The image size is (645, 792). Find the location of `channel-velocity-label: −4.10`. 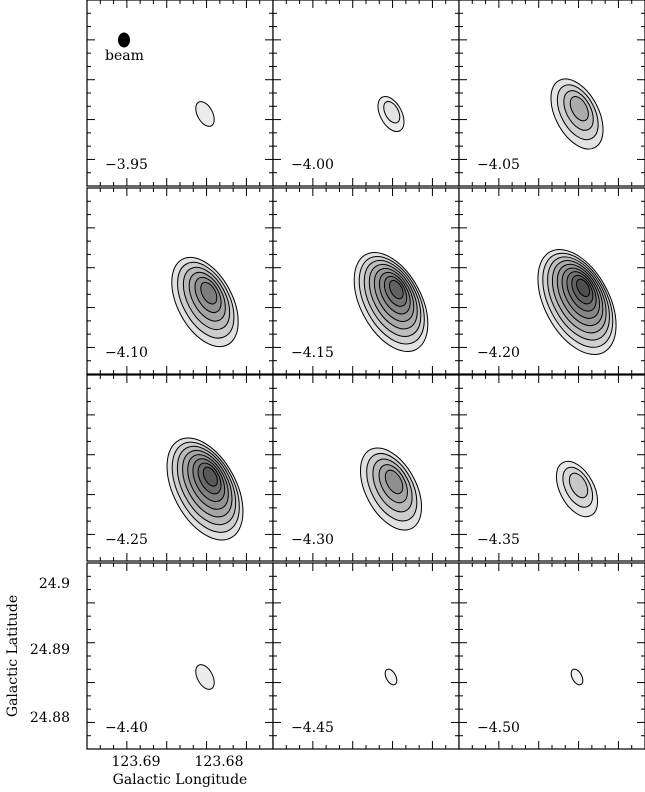

channel-velocity-label: −4.10 is located at coordinates (126, 353).